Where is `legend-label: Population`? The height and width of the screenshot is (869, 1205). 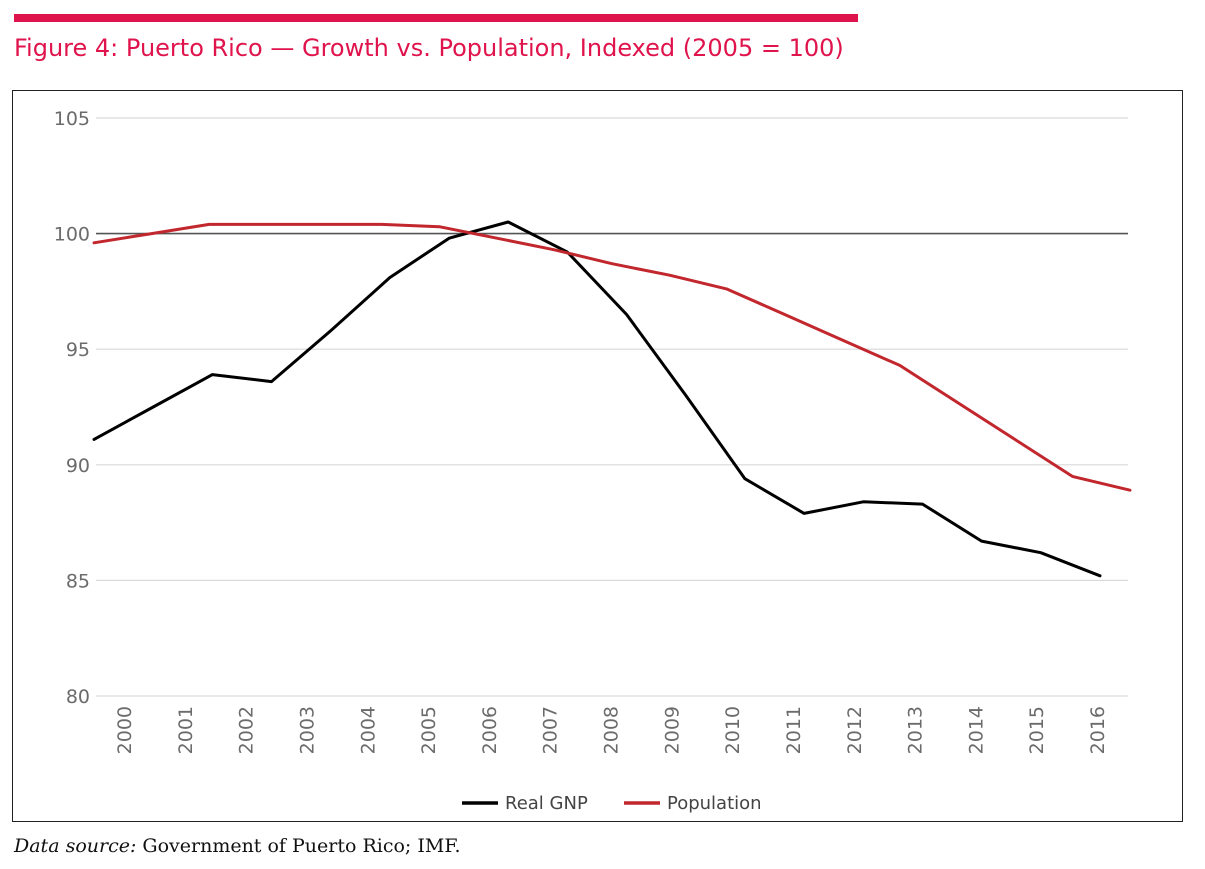 legend-label: Population is located at coordinates (714, 803).